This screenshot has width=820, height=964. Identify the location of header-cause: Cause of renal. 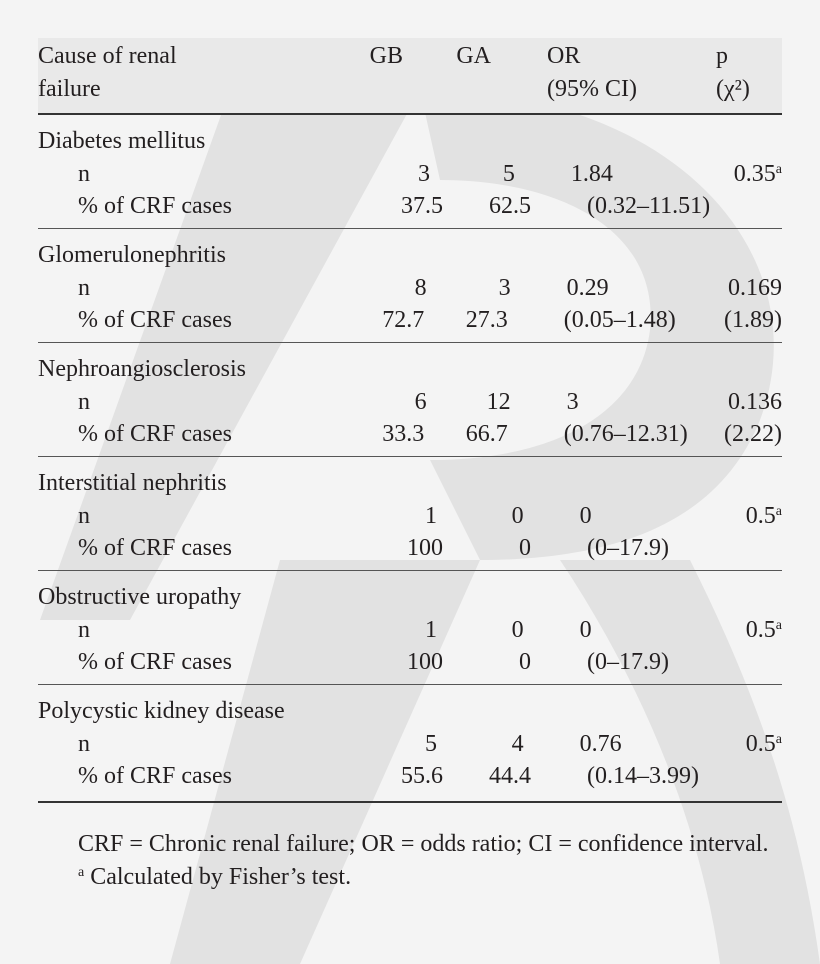
(107, 56).